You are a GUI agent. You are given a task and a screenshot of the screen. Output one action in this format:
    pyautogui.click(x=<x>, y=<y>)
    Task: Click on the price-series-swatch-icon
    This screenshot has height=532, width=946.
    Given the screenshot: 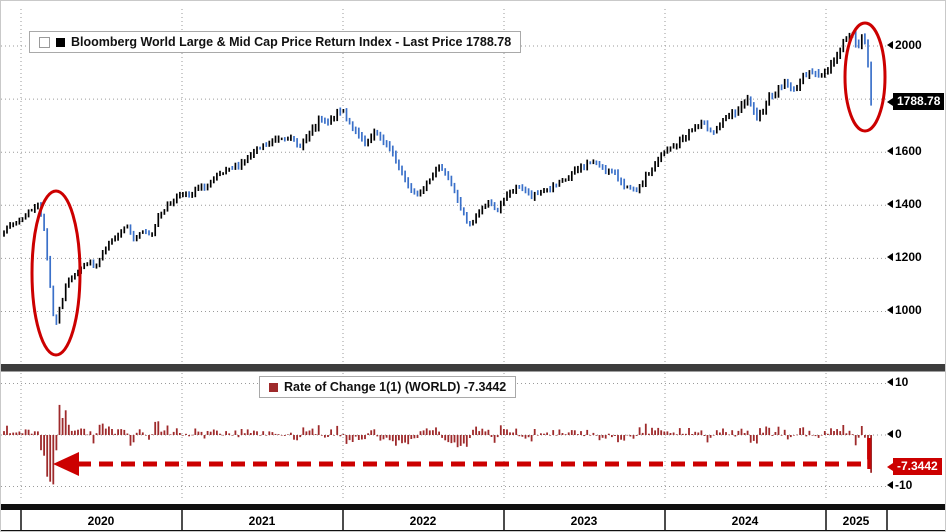 What is the action you would take?
    pyautogui.click(x=60, y=42)
    